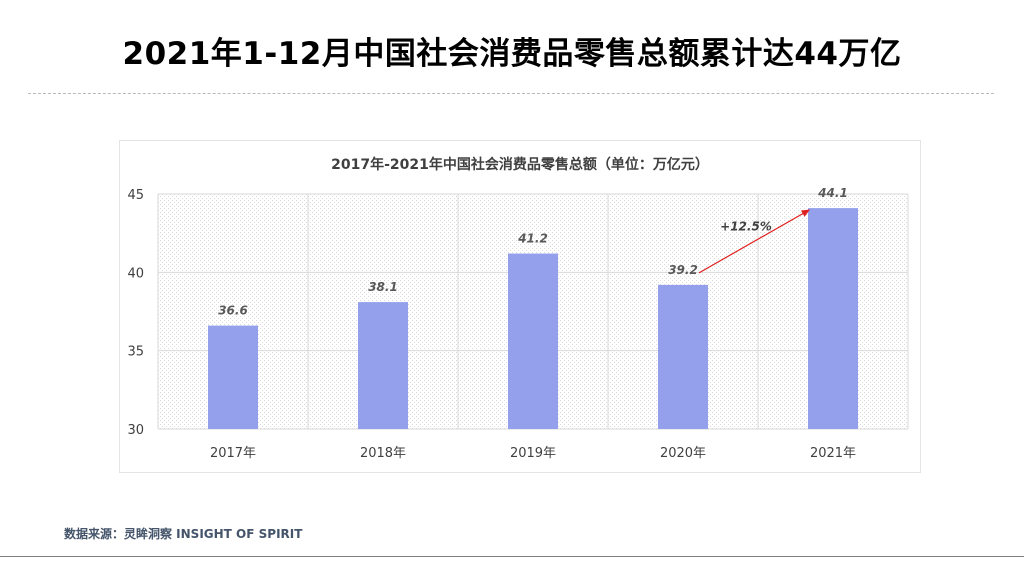  Describe the element at coordinates (746, 226) in the screenshot. I see `growth-label: +12.5%` at that location.